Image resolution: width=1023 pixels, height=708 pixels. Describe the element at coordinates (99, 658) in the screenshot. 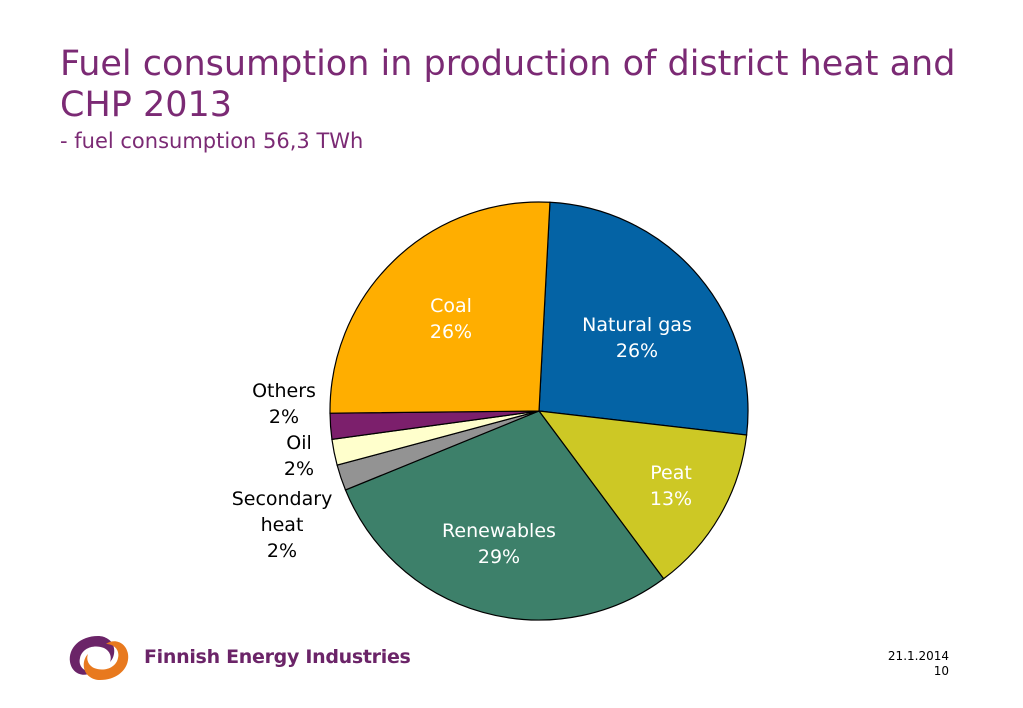

I see `logo-mark-icon` at that location.